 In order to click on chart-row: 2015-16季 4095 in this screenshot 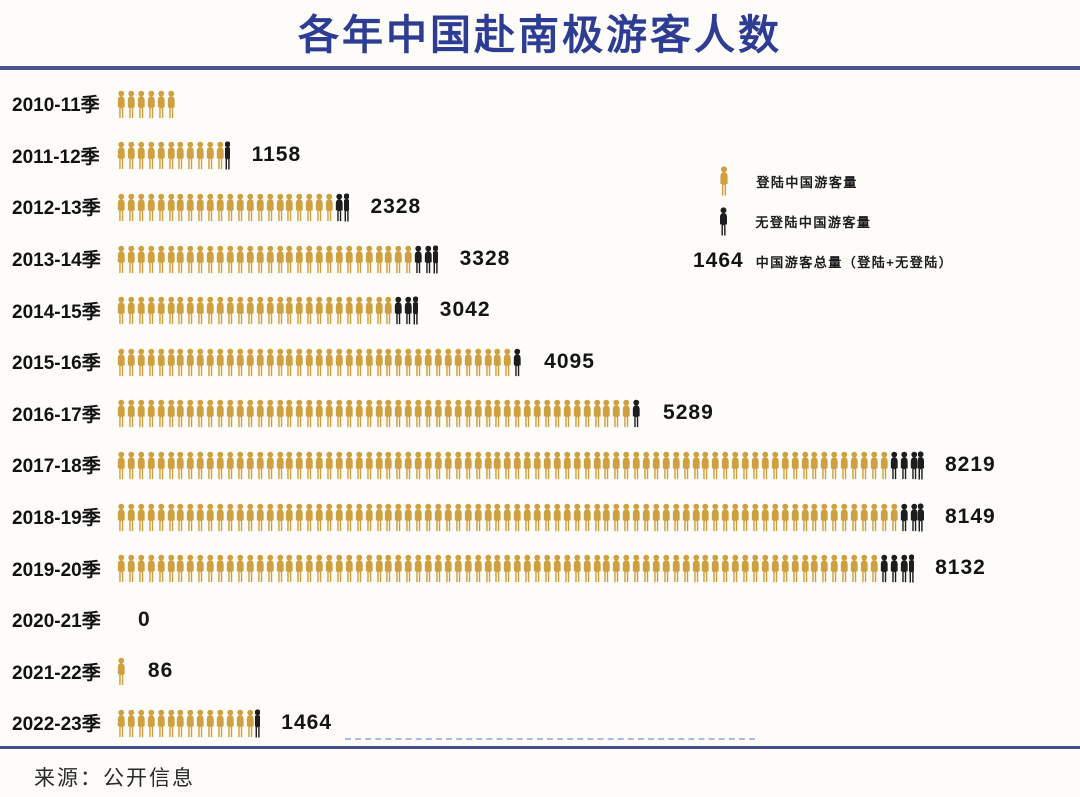, I will do `click(540, 362)`.